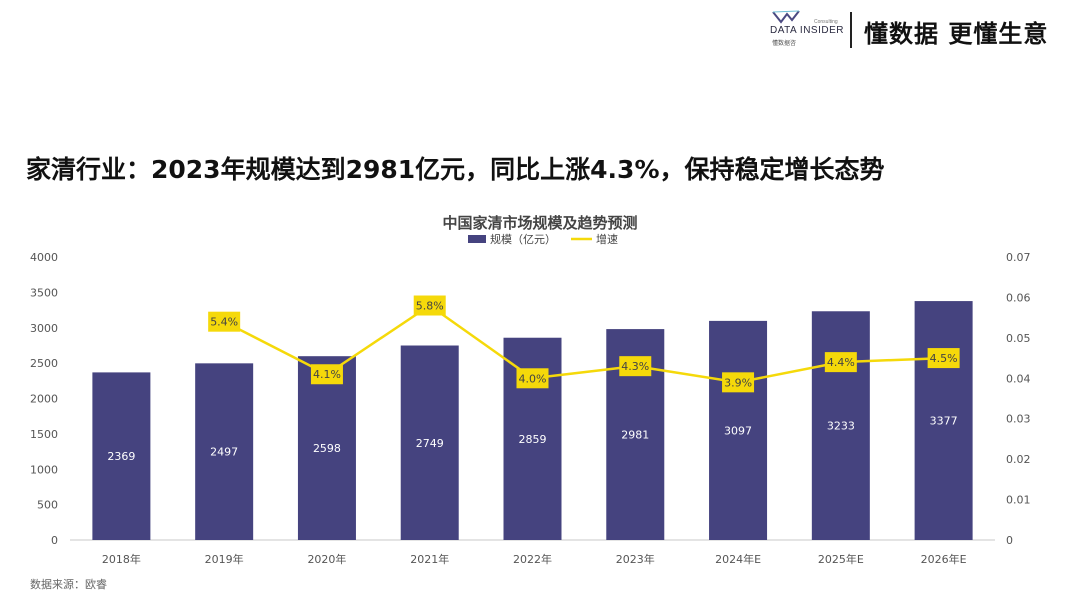 The height and width of the screenshot is (608, 1080). I want to click on page-headline: 家清行业：2023年规模达到2981亿元，同比上涨4.3%，保持稳定增长态势, so click(455, 169).